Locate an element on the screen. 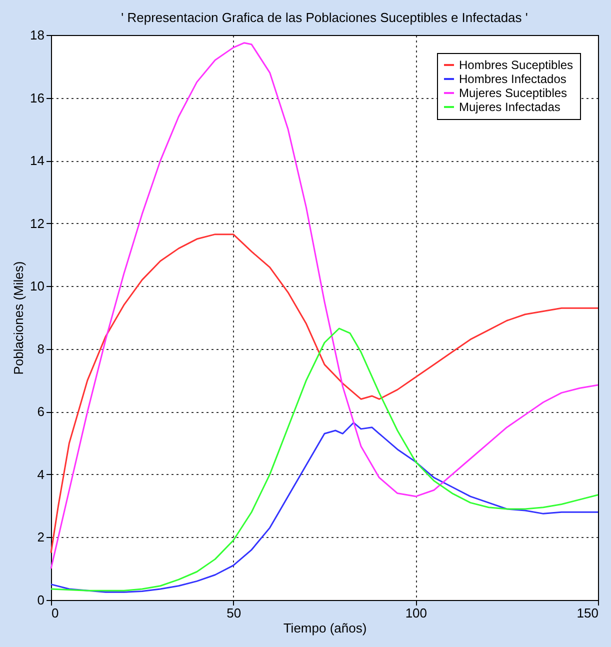  y-tick-label: 2 is located at coordinates (40, 537).